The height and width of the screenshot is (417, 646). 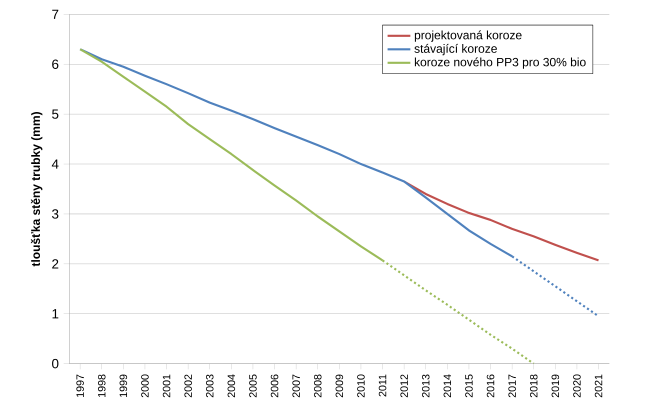 I want to click on x-tick-label: 2000, so click(x=145, y=386).